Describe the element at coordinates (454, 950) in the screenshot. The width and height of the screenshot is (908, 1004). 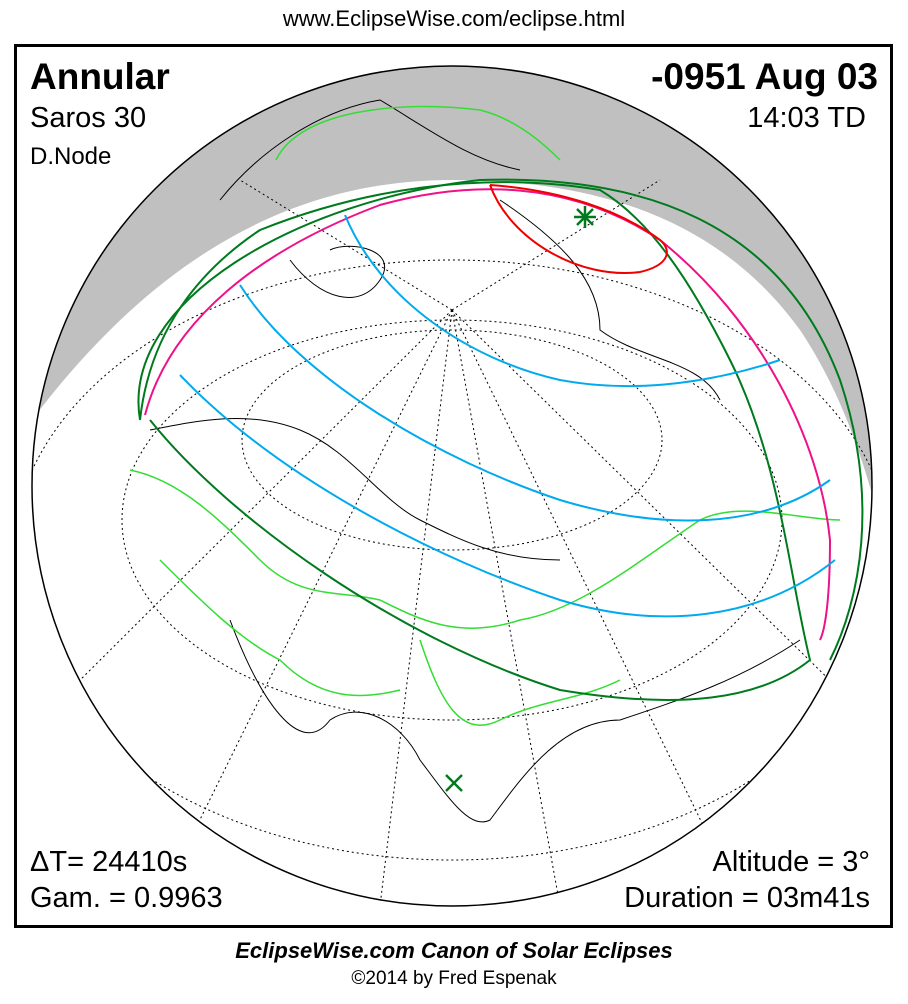
I see `footer-title: EclipseWise.com Canon of Solar Eclipses` at that location.